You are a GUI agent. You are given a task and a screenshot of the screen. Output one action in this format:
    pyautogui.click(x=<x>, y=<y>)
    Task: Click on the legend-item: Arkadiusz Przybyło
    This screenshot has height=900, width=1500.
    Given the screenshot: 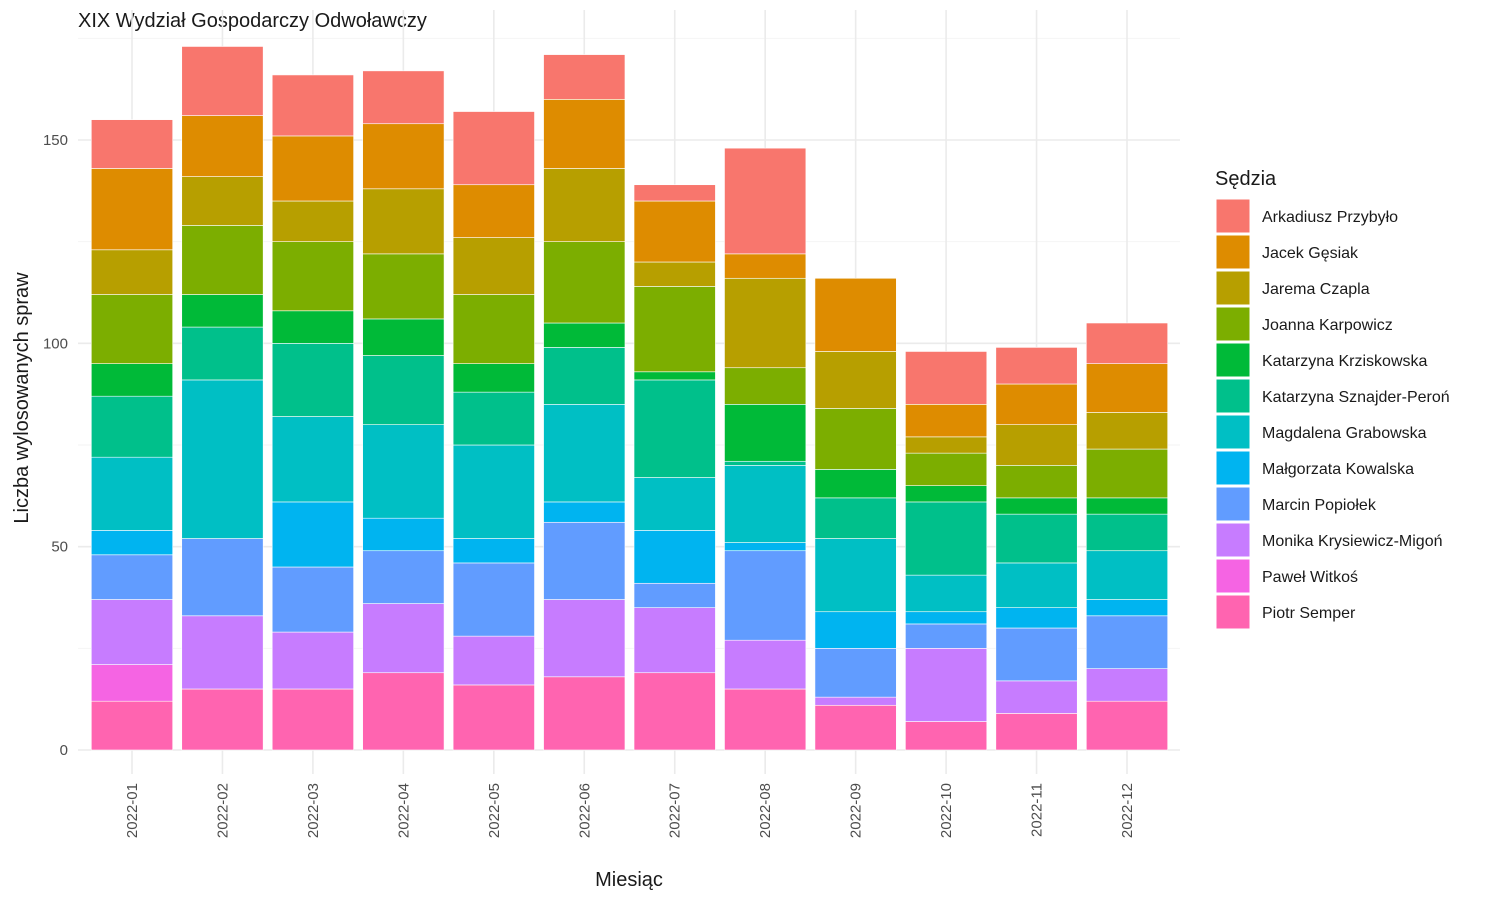 What is the action you would take?
    pyautogui.click(x=1306, y=216)
    